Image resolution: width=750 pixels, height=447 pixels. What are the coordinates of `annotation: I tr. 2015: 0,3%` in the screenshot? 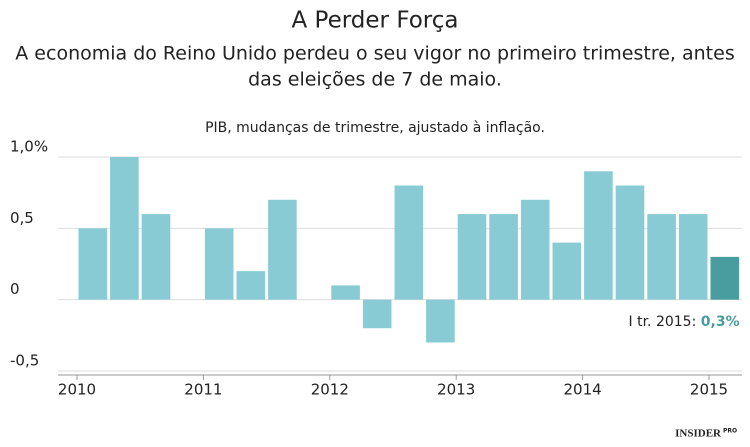 It's located at (684, 322).